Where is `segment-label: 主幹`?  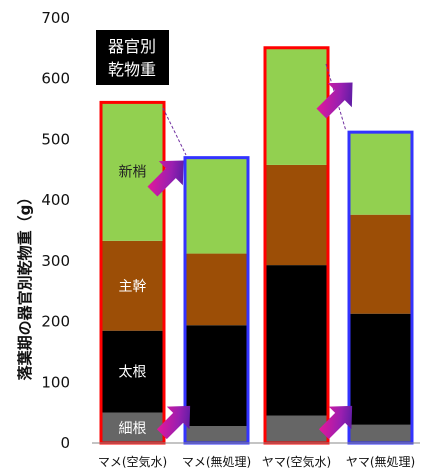
segment-label: 主幹 is located at coordinates (133, 286).